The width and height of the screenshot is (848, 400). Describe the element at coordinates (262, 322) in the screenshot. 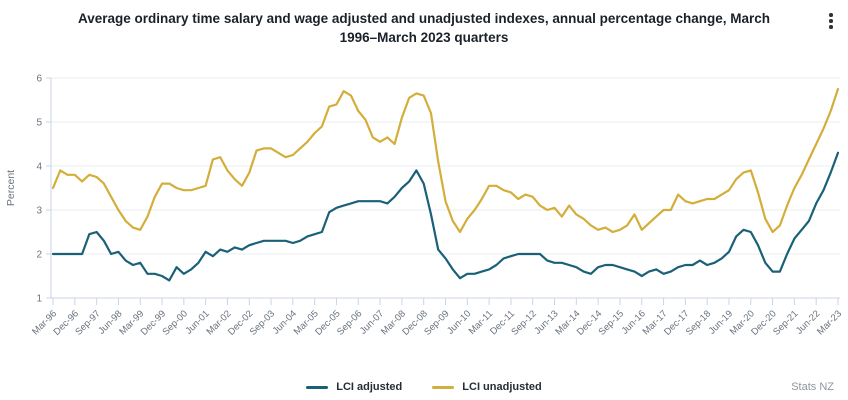

I see `x-tick-label: Sep-03` at that location.